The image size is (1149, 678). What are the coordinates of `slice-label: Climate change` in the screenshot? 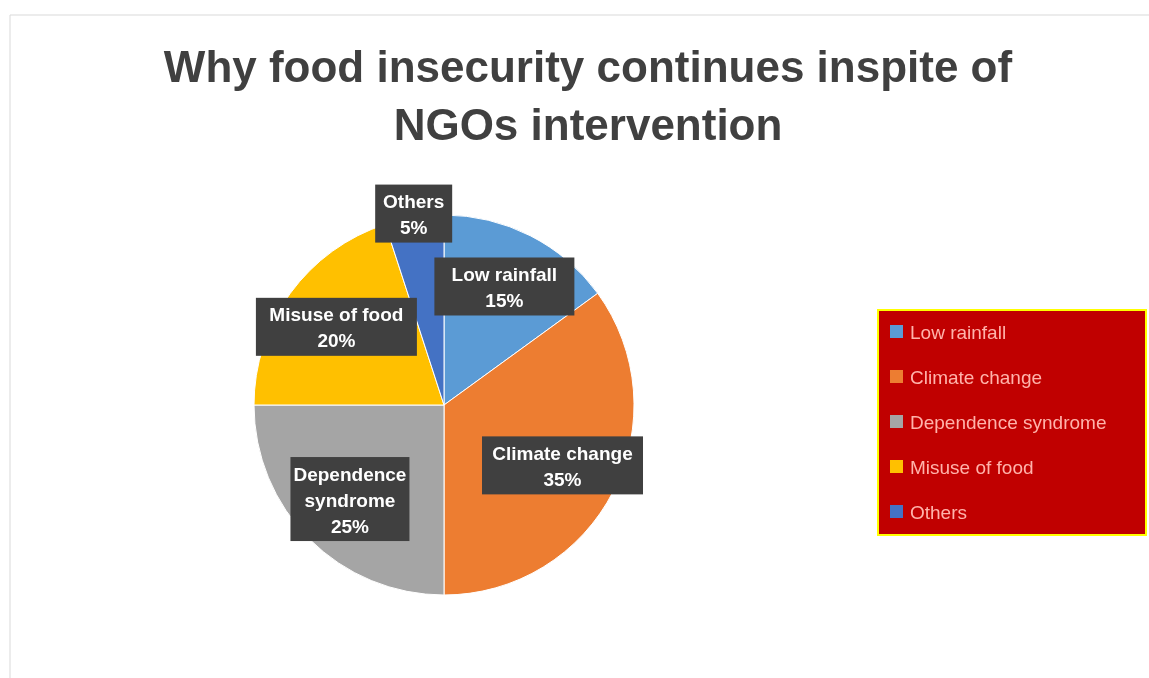 It's located at (562, 454).